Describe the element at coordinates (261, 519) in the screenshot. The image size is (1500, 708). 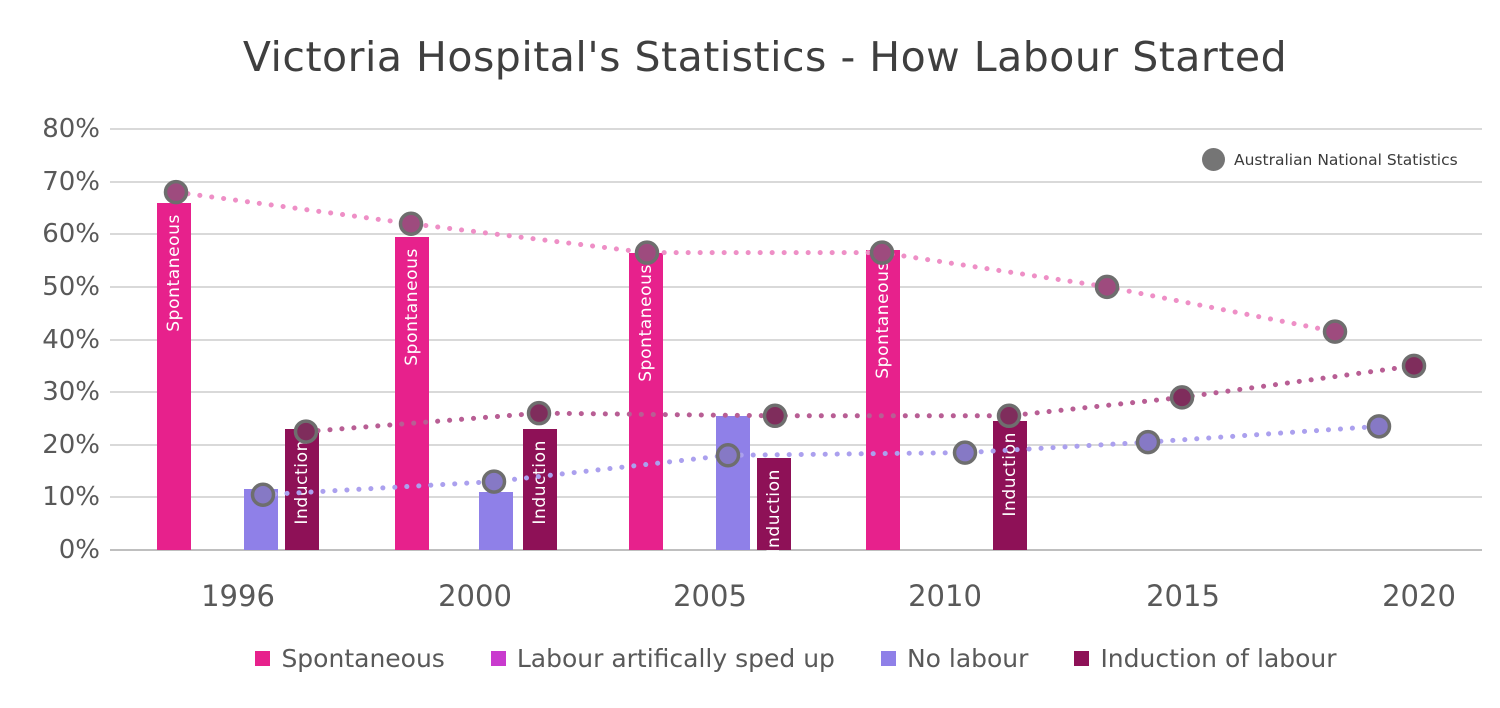
I see `bar-no-labour-1996` at that location.